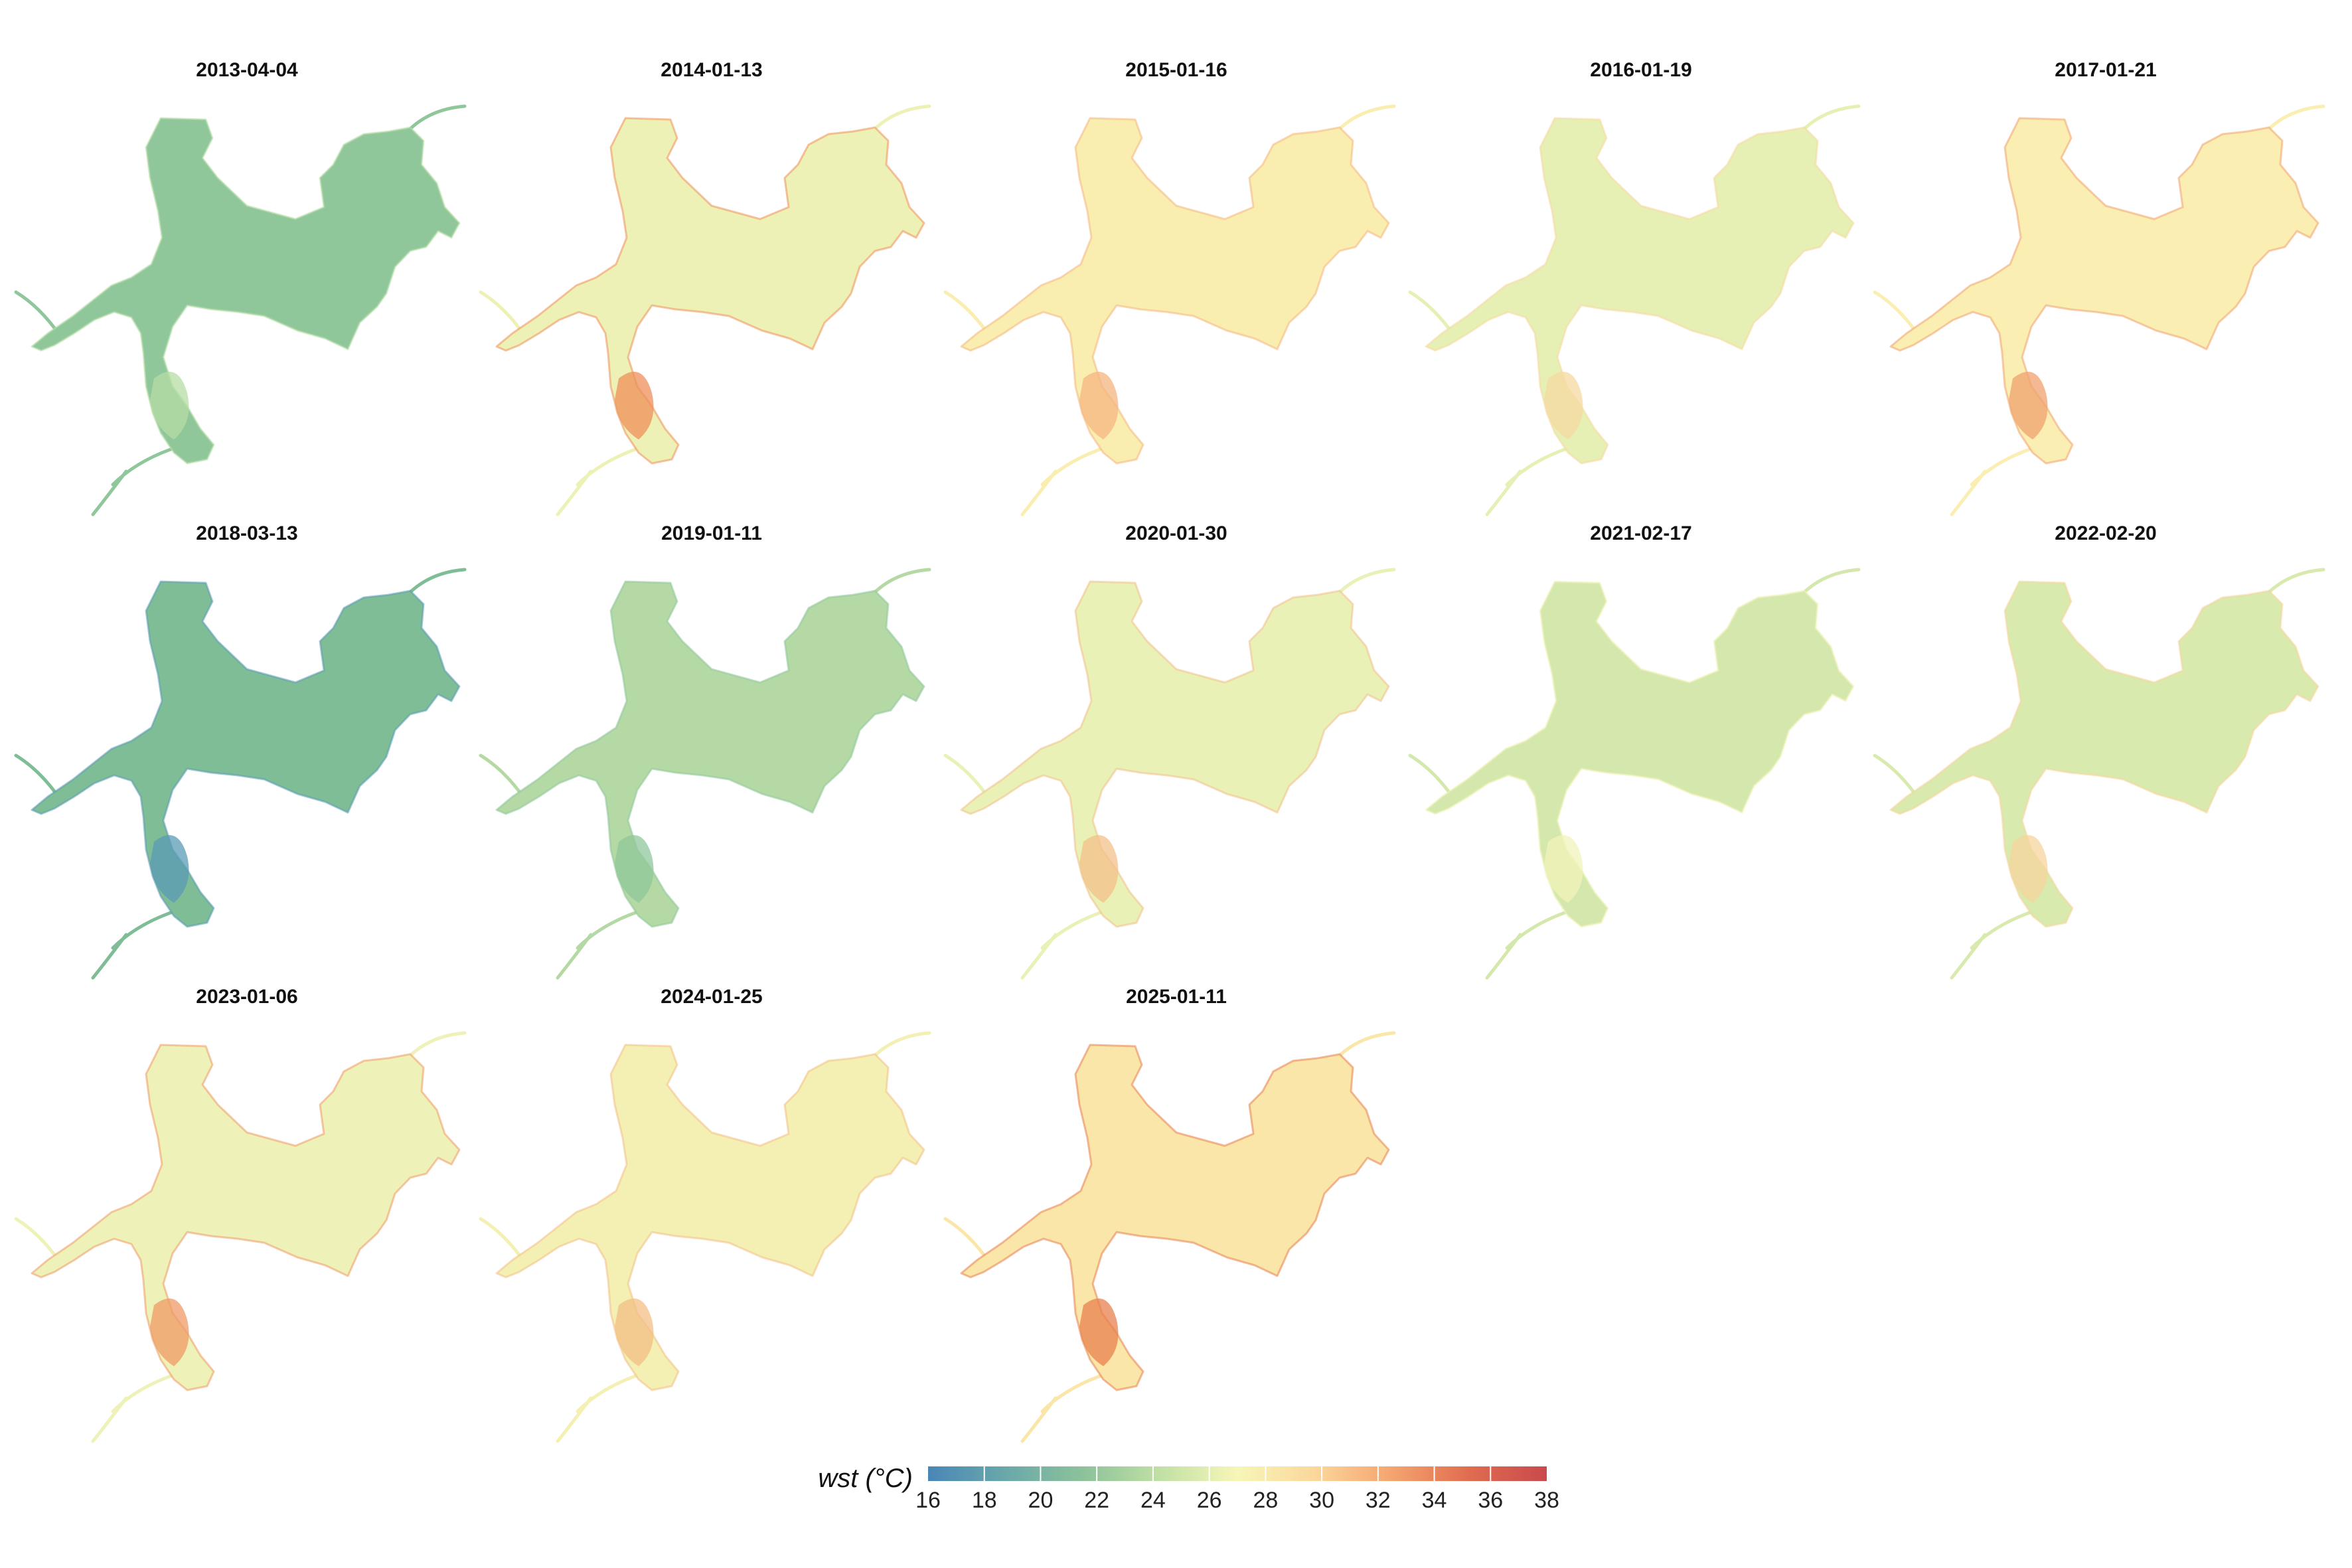  What do you see at coordinates (247, 70) in the screenshot?
I see `panel-date-title: 2013-04-04` at bounding box center [247, 70].